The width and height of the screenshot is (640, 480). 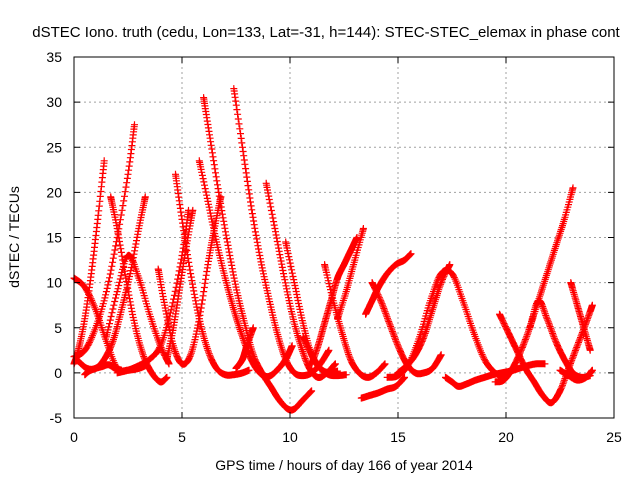 What do you see at coordinates (58, 328) in the screenshot?
I see `y-tick-label: 5` at bounding box center [58, 328].